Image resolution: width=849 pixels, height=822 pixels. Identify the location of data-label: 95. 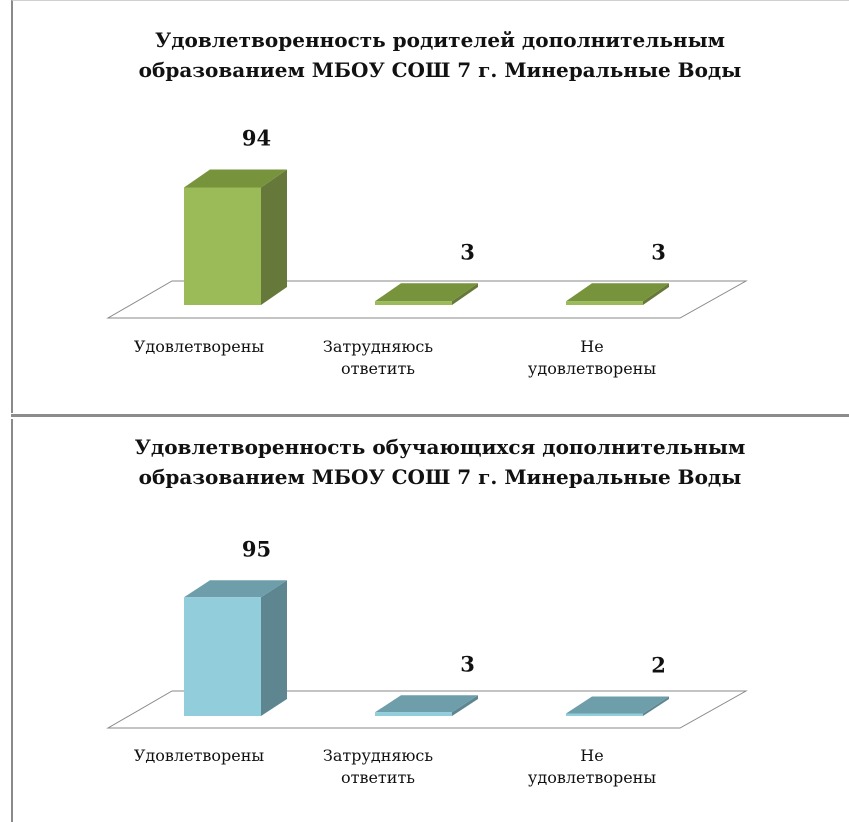
(256, 548).